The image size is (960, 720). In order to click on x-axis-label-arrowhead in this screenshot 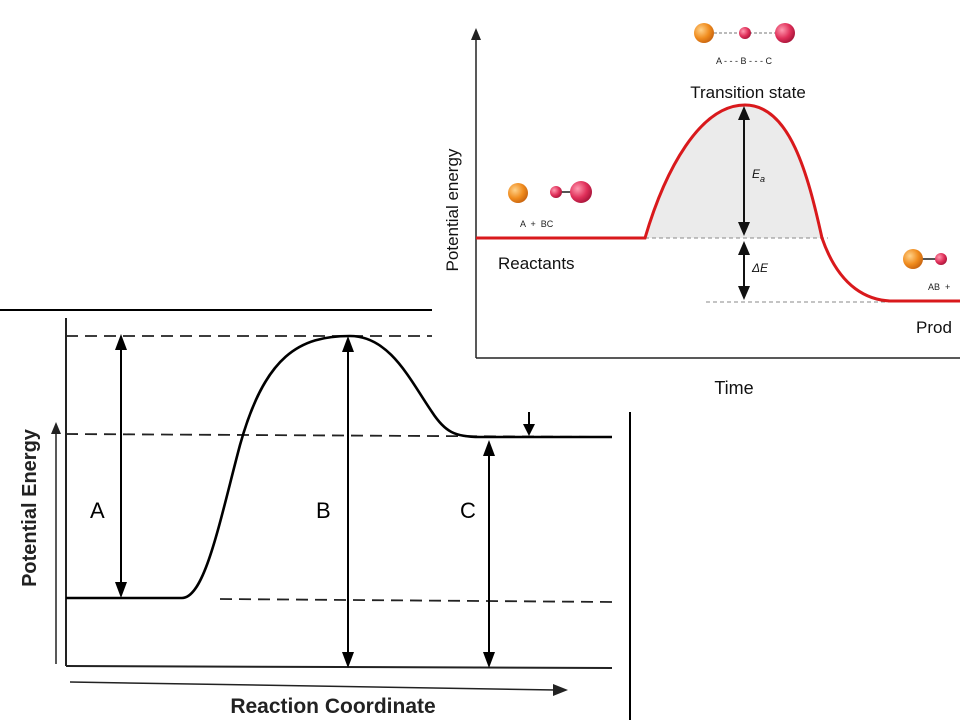, I will do `click(560, 690)`.